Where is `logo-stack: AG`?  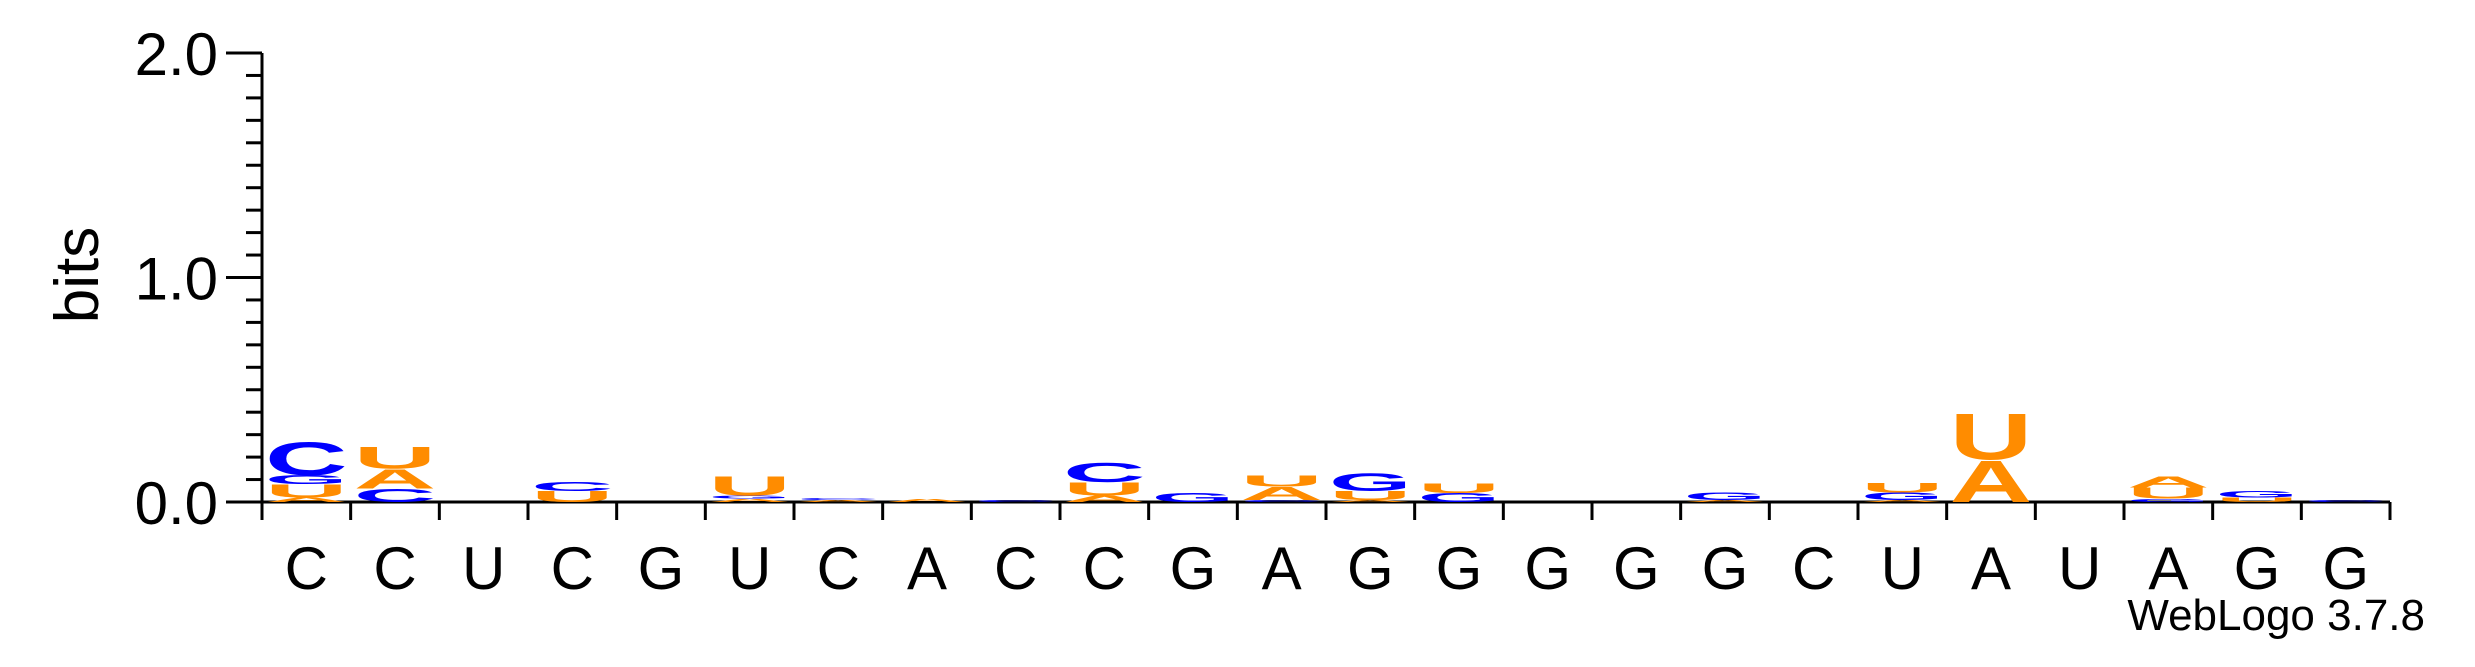 logo-stack: AG is located at coordinates (1725, 496).